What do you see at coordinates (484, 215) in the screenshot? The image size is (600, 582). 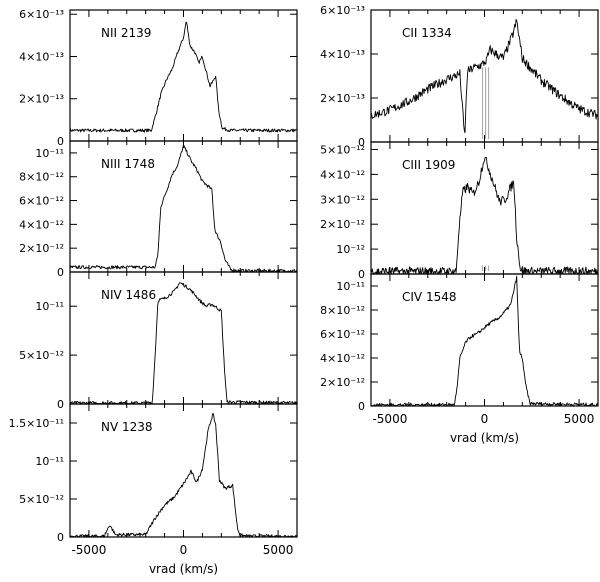 I see `spectrum-line-ciii-1909` at bounding box center [484, 215].